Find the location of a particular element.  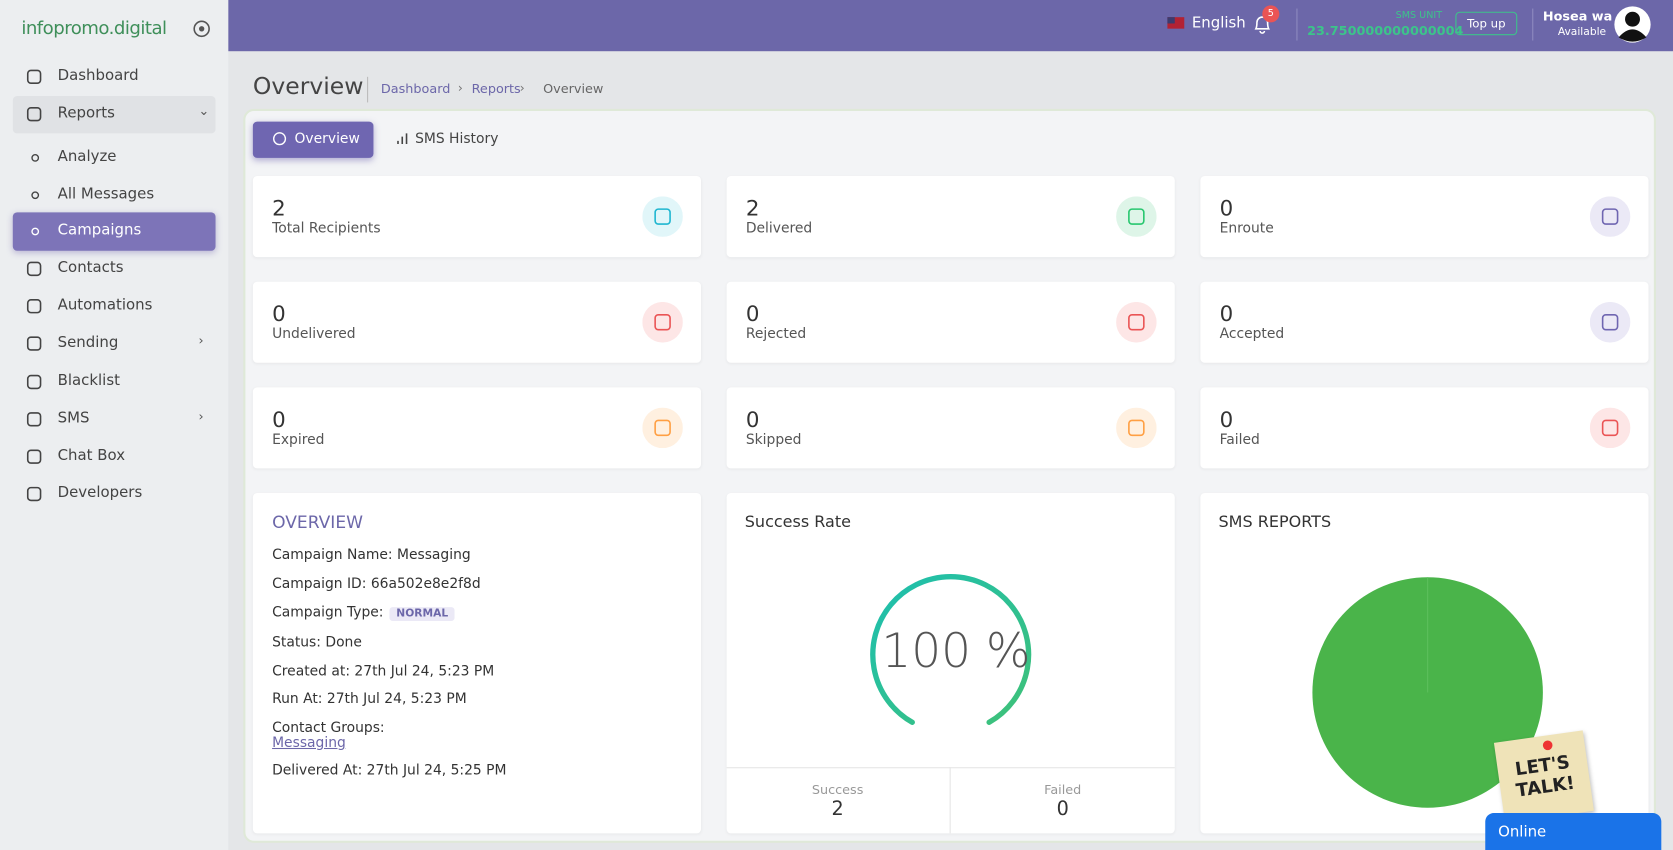

sidebar-toggle is located at coordinates (201, 29).